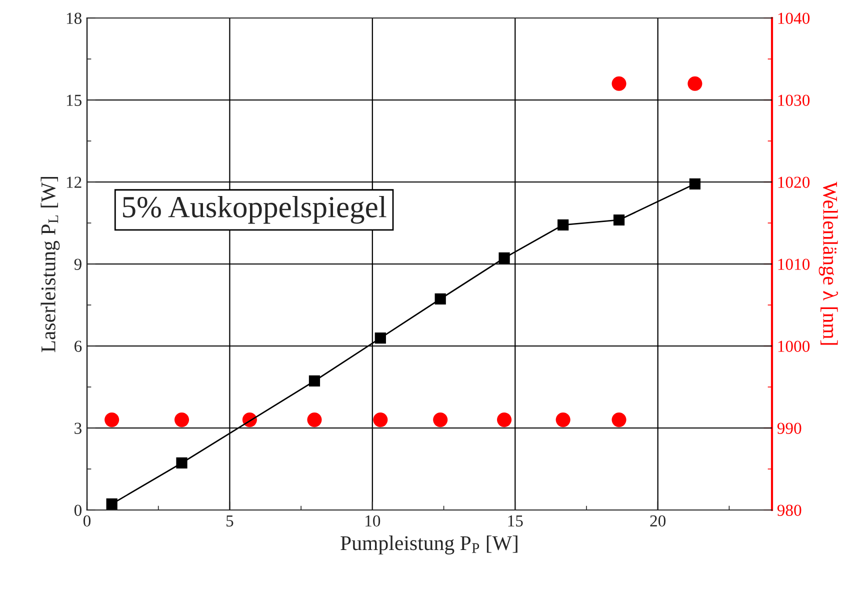 The width and height of the screenshot is (860, 591). I want to click on x-tick-label: 0, so click(87, 521).